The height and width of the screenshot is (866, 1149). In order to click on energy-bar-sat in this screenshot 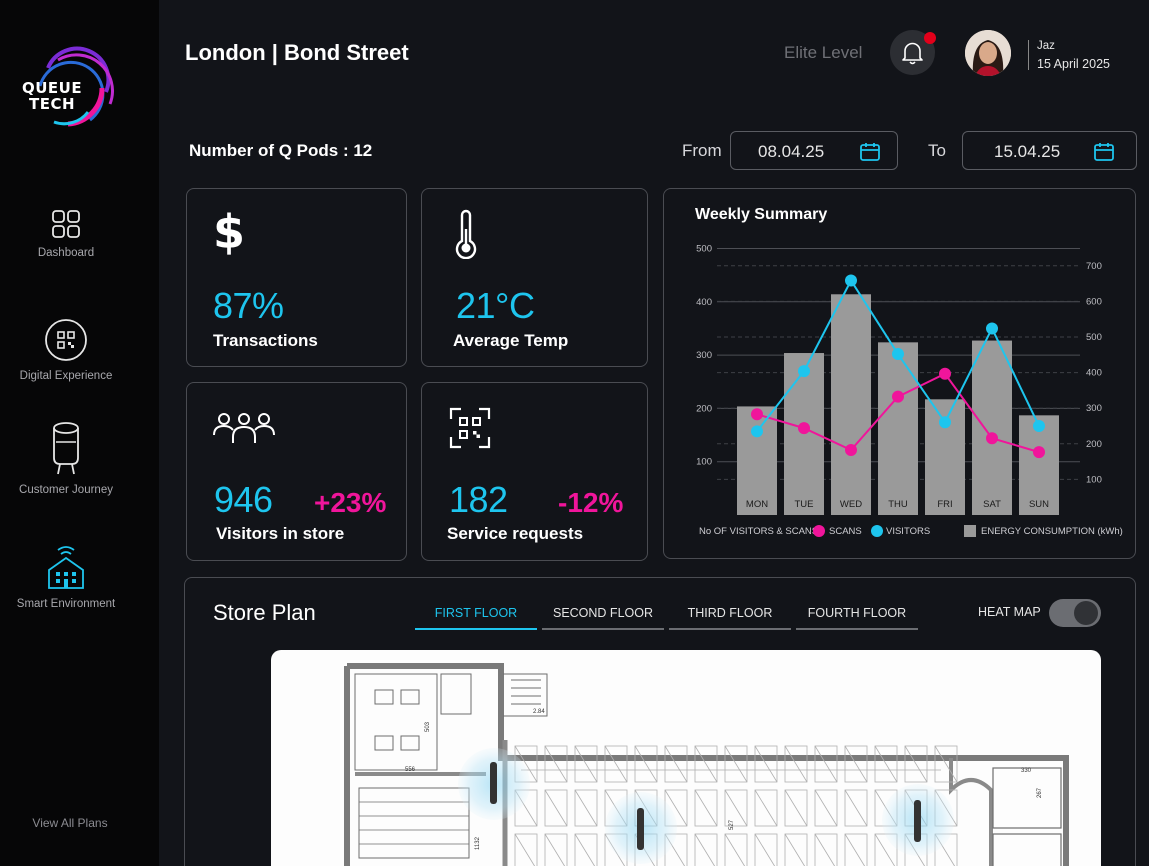, I will do `click(992, 427)`.